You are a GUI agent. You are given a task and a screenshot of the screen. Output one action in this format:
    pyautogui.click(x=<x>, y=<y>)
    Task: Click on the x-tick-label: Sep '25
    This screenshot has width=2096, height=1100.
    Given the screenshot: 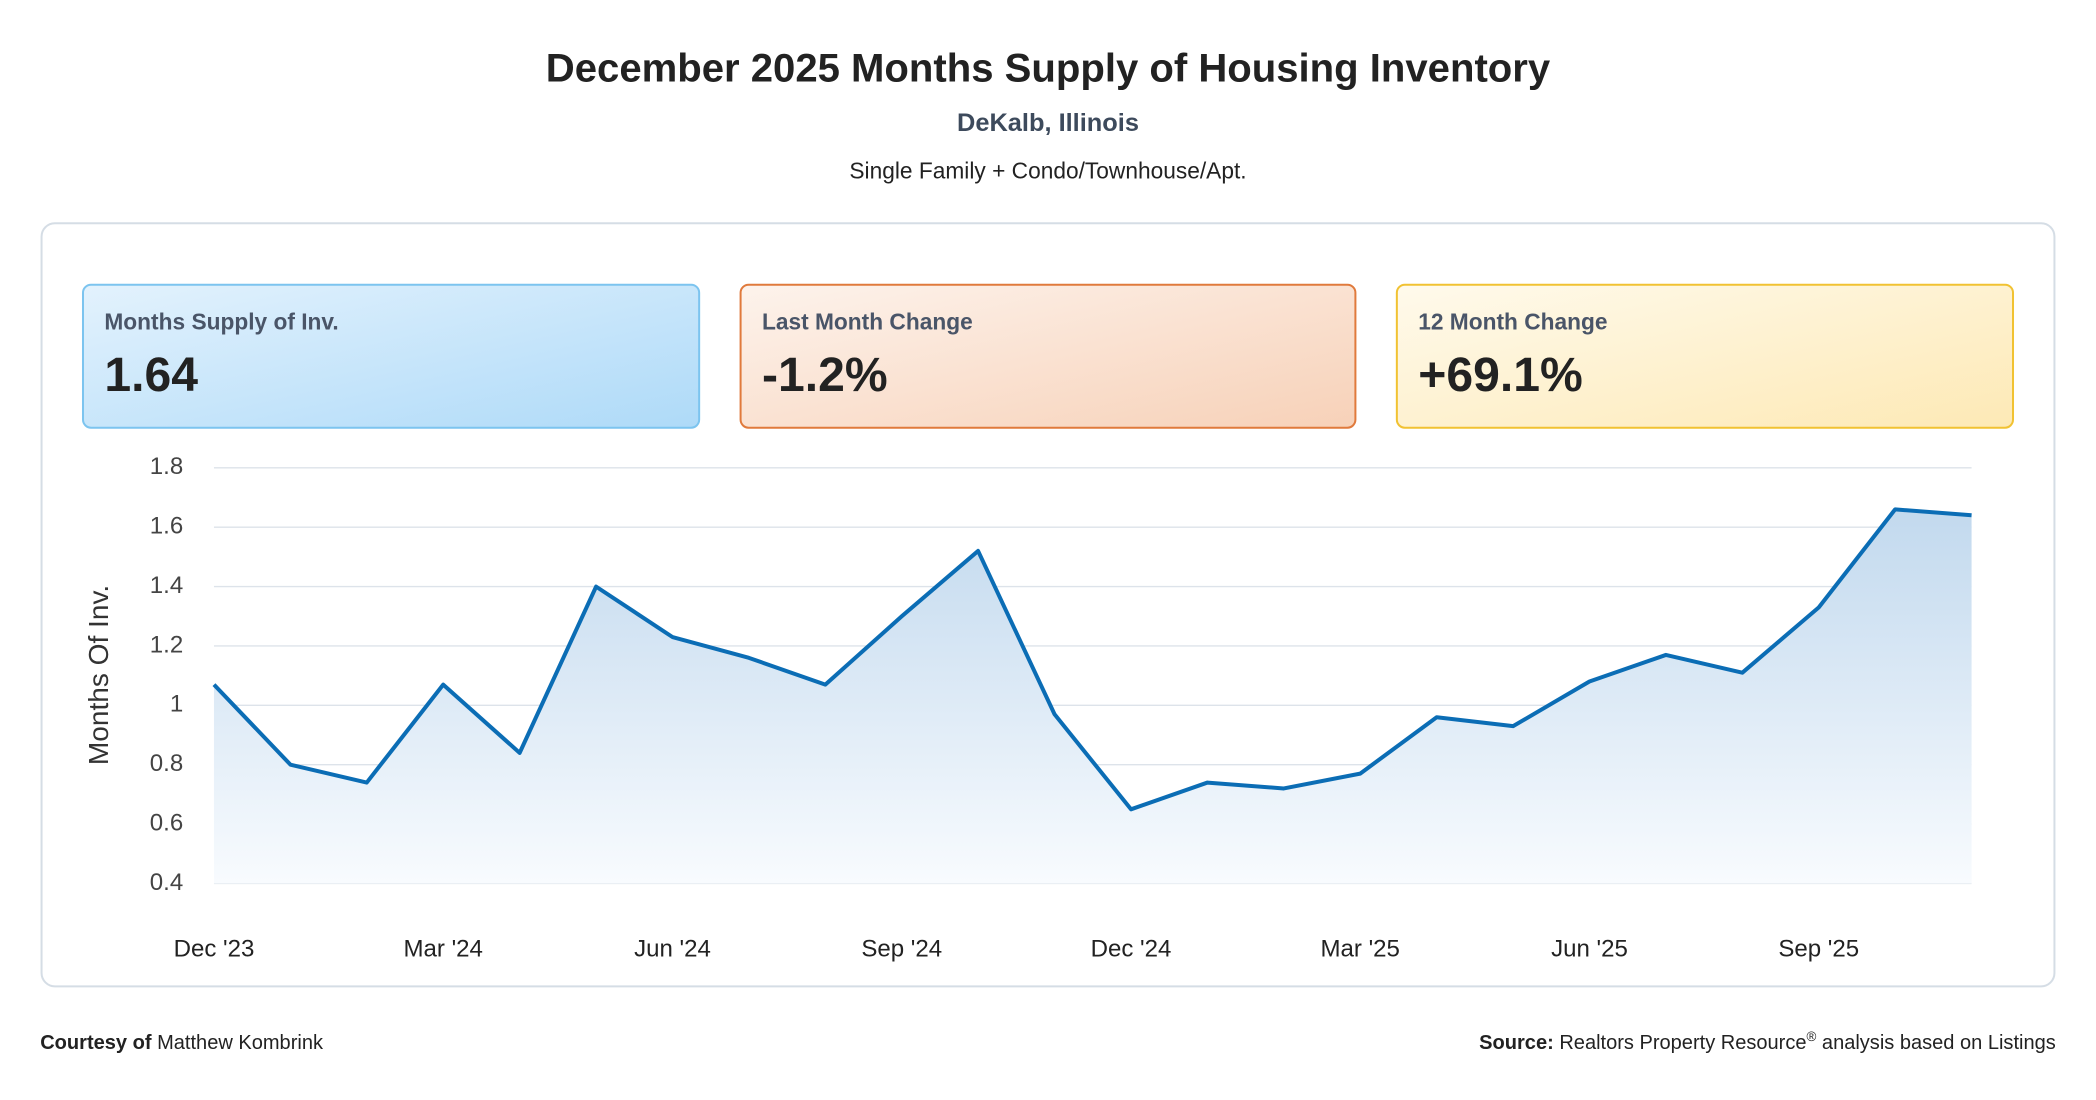 What is the action you would take?
    pyautogui.click(x=1818, y=949)
    